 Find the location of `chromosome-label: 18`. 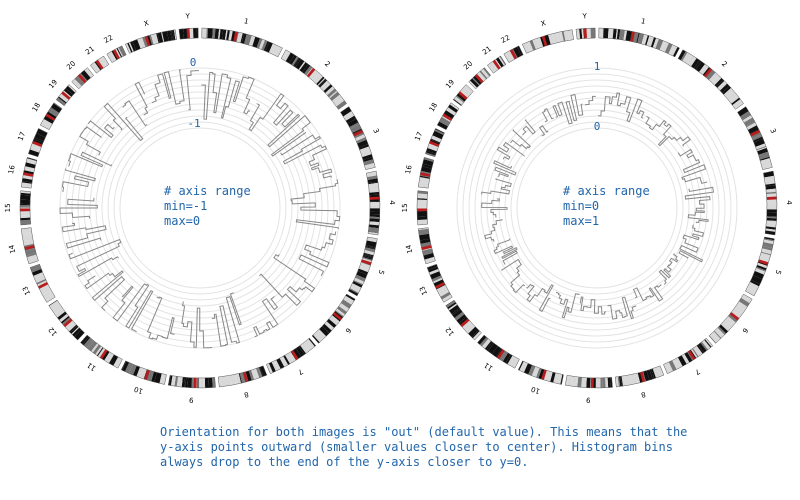

chromosome-label: 18 is located at coordinates (433, 107).